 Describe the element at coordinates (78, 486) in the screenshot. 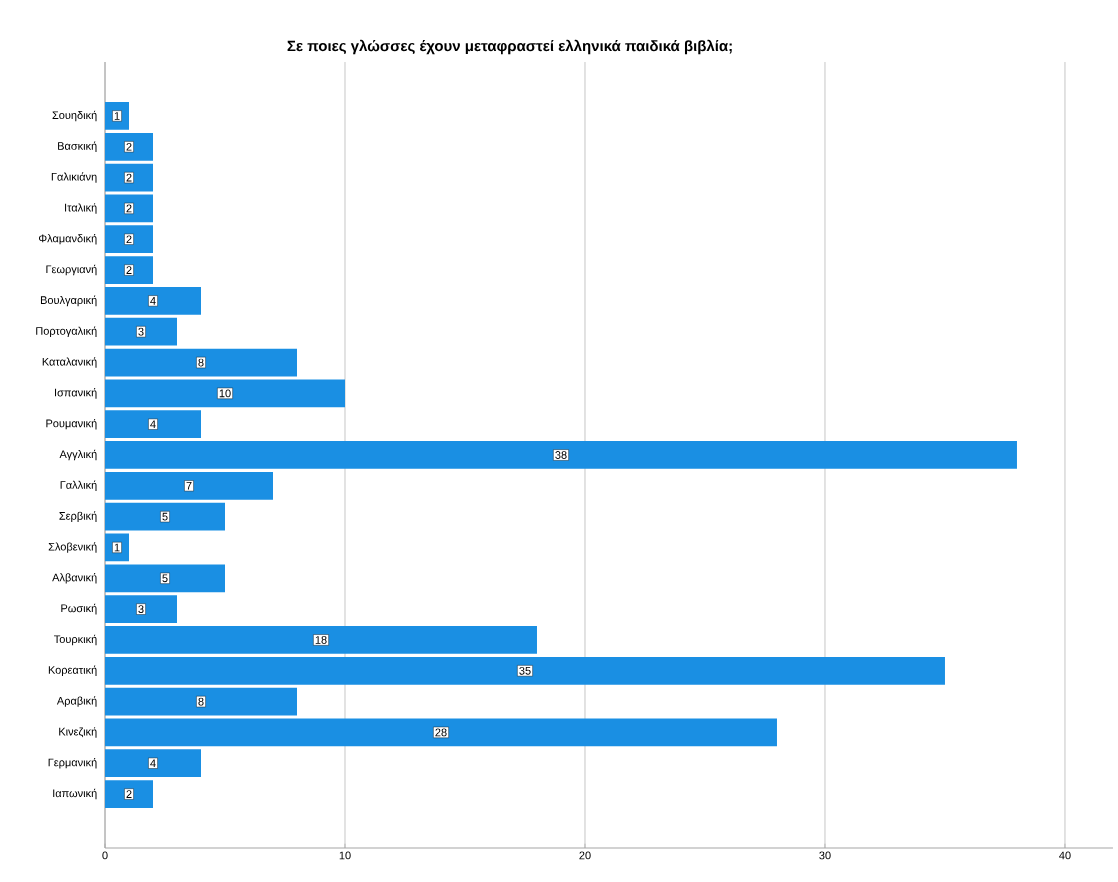

I see `y-tick-label: Γαλλική` at that location.